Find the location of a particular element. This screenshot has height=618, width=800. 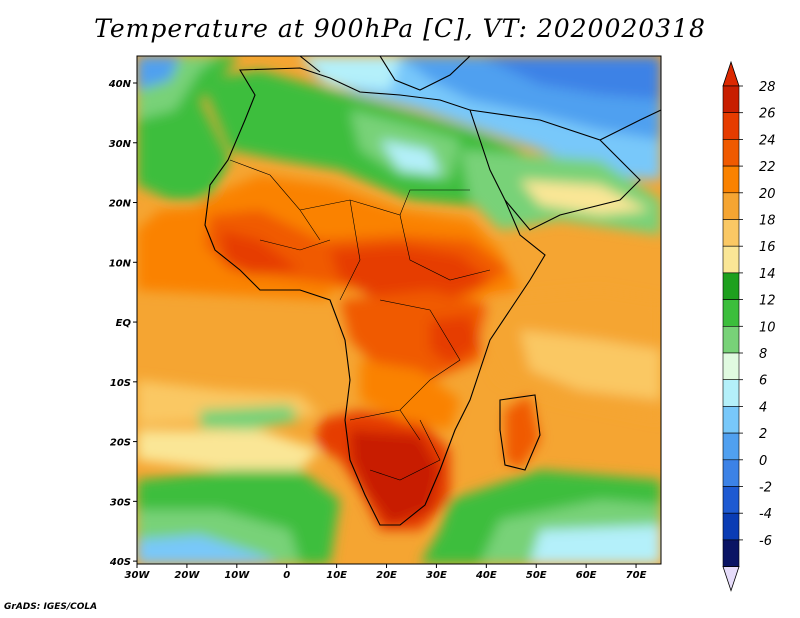

colorbar-label: -2 is located at coordinates (765, 488).